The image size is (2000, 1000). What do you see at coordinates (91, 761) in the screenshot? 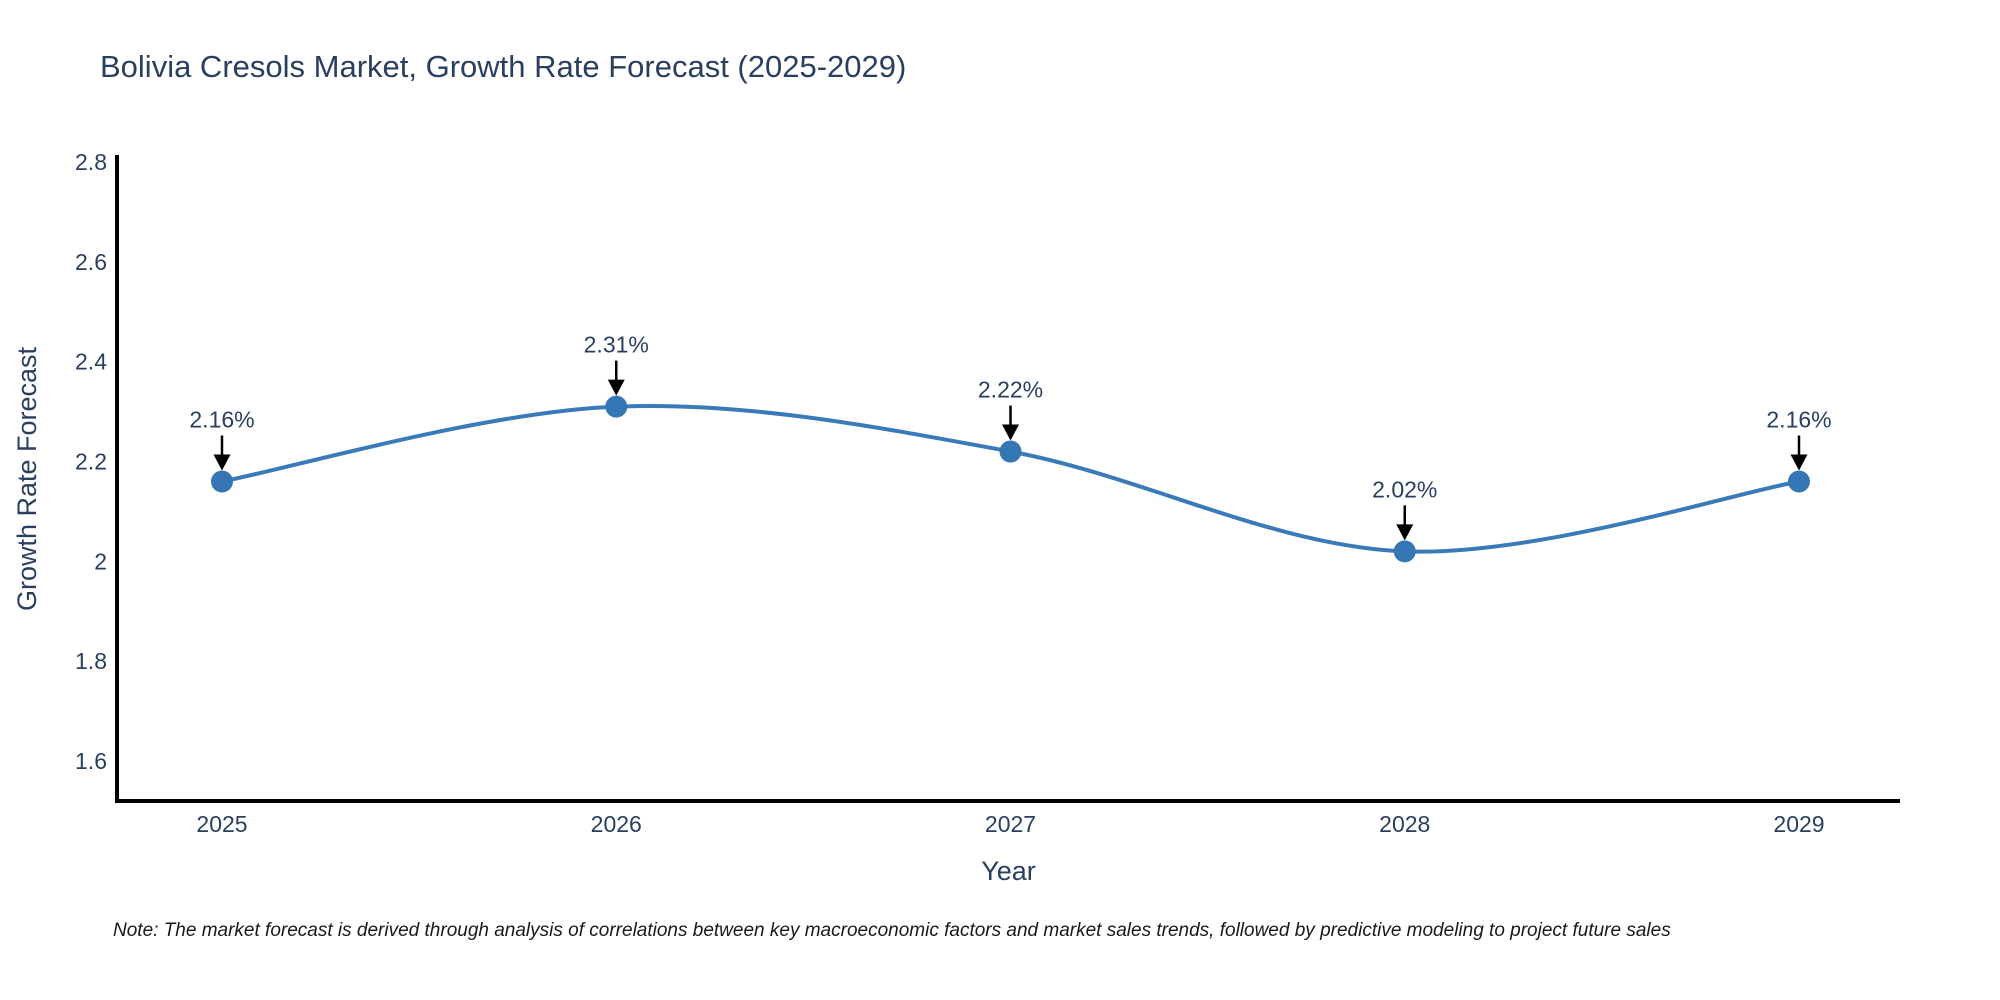
I see `y-tick-label: 1.6` at bounding box center [91, 761].